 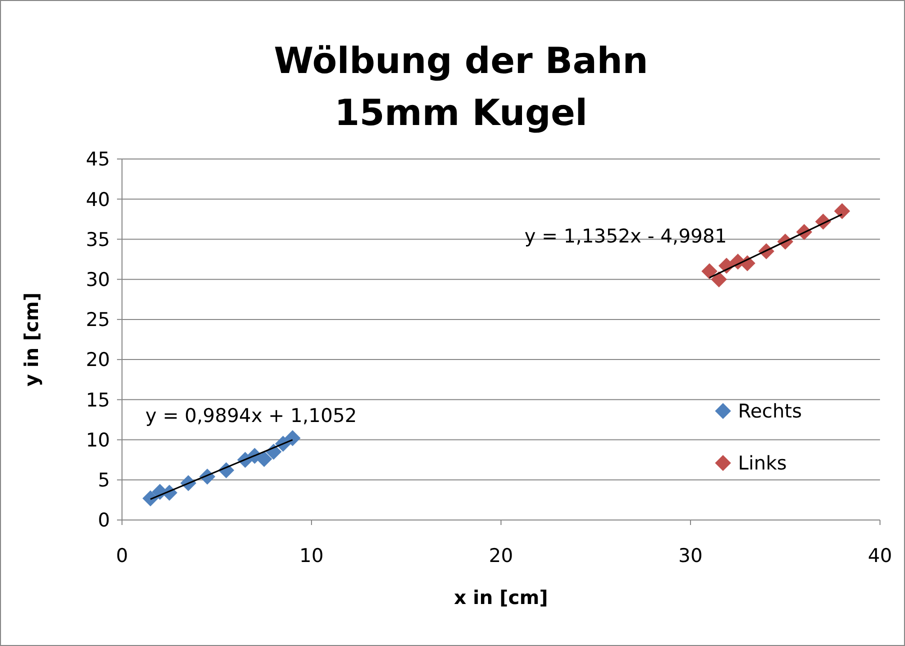 I want to click on y-axis-title: y in [cm], so click(x=32, y=339).